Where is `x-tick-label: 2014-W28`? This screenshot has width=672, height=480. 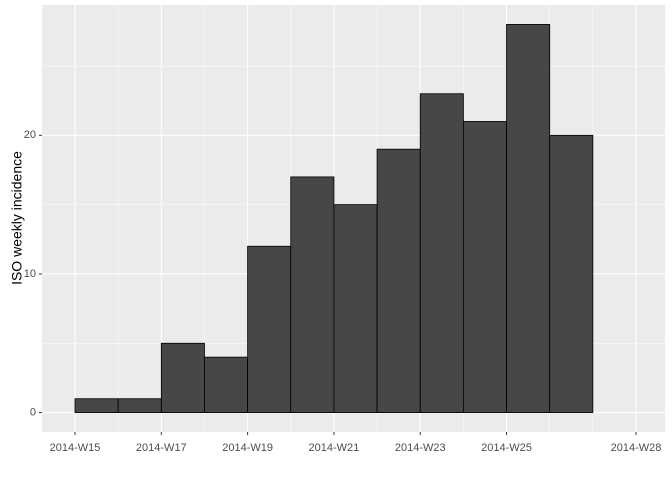 x-tick-label: 2014-W28 is located at coordinates (636, 448).